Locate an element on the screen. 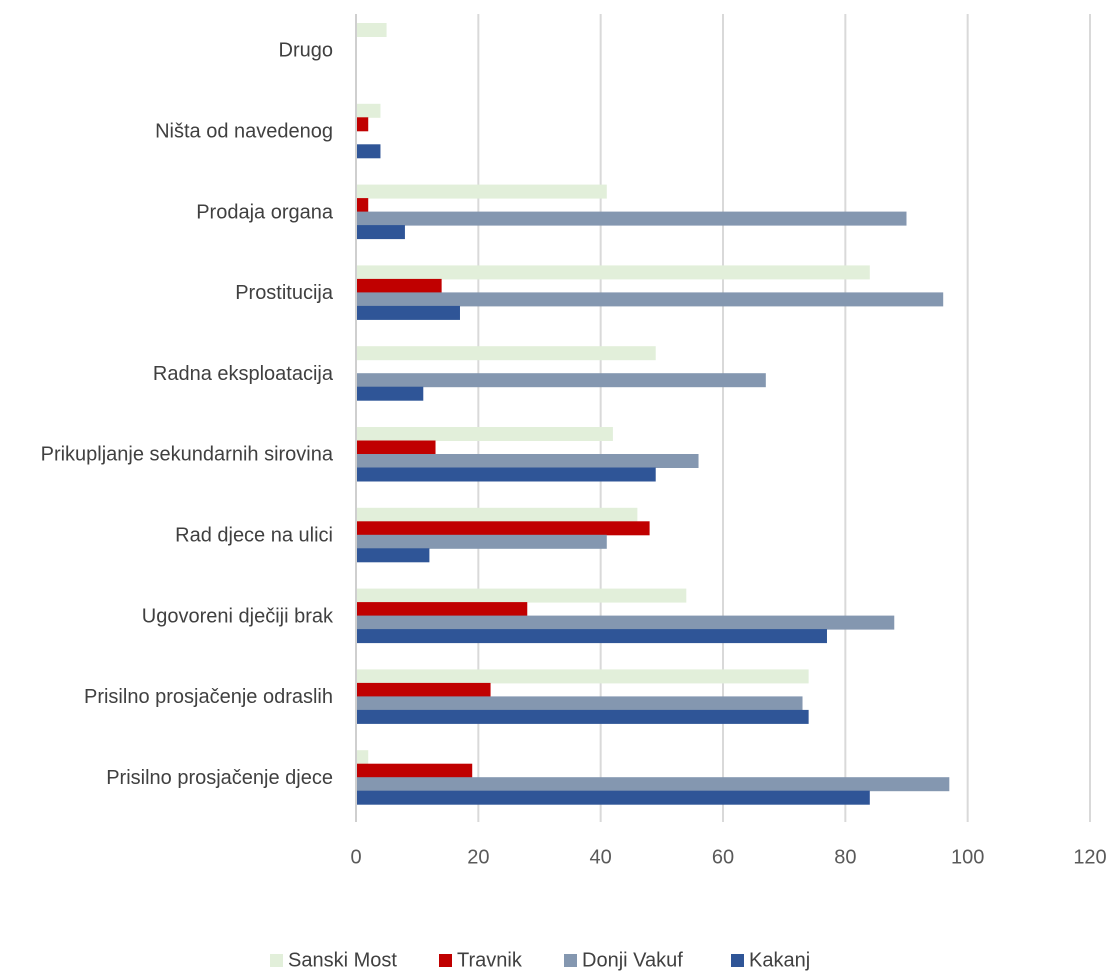  legend: Sanski Most Travnik Donji Vakuf Kakanj is located at coordinates (540, 960).